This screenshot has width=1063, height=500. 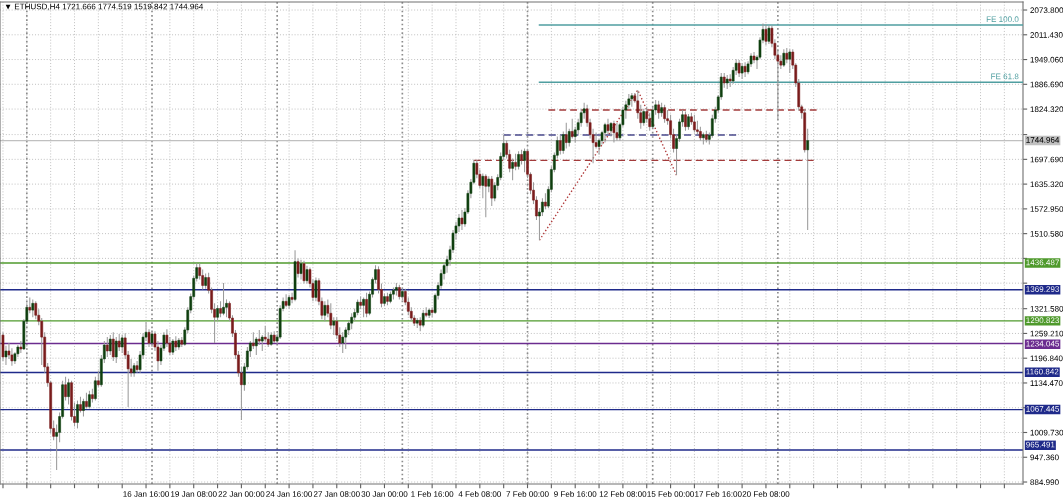 I want to click on y-tick-label: 1949.060, so click(x=1046, y=59).